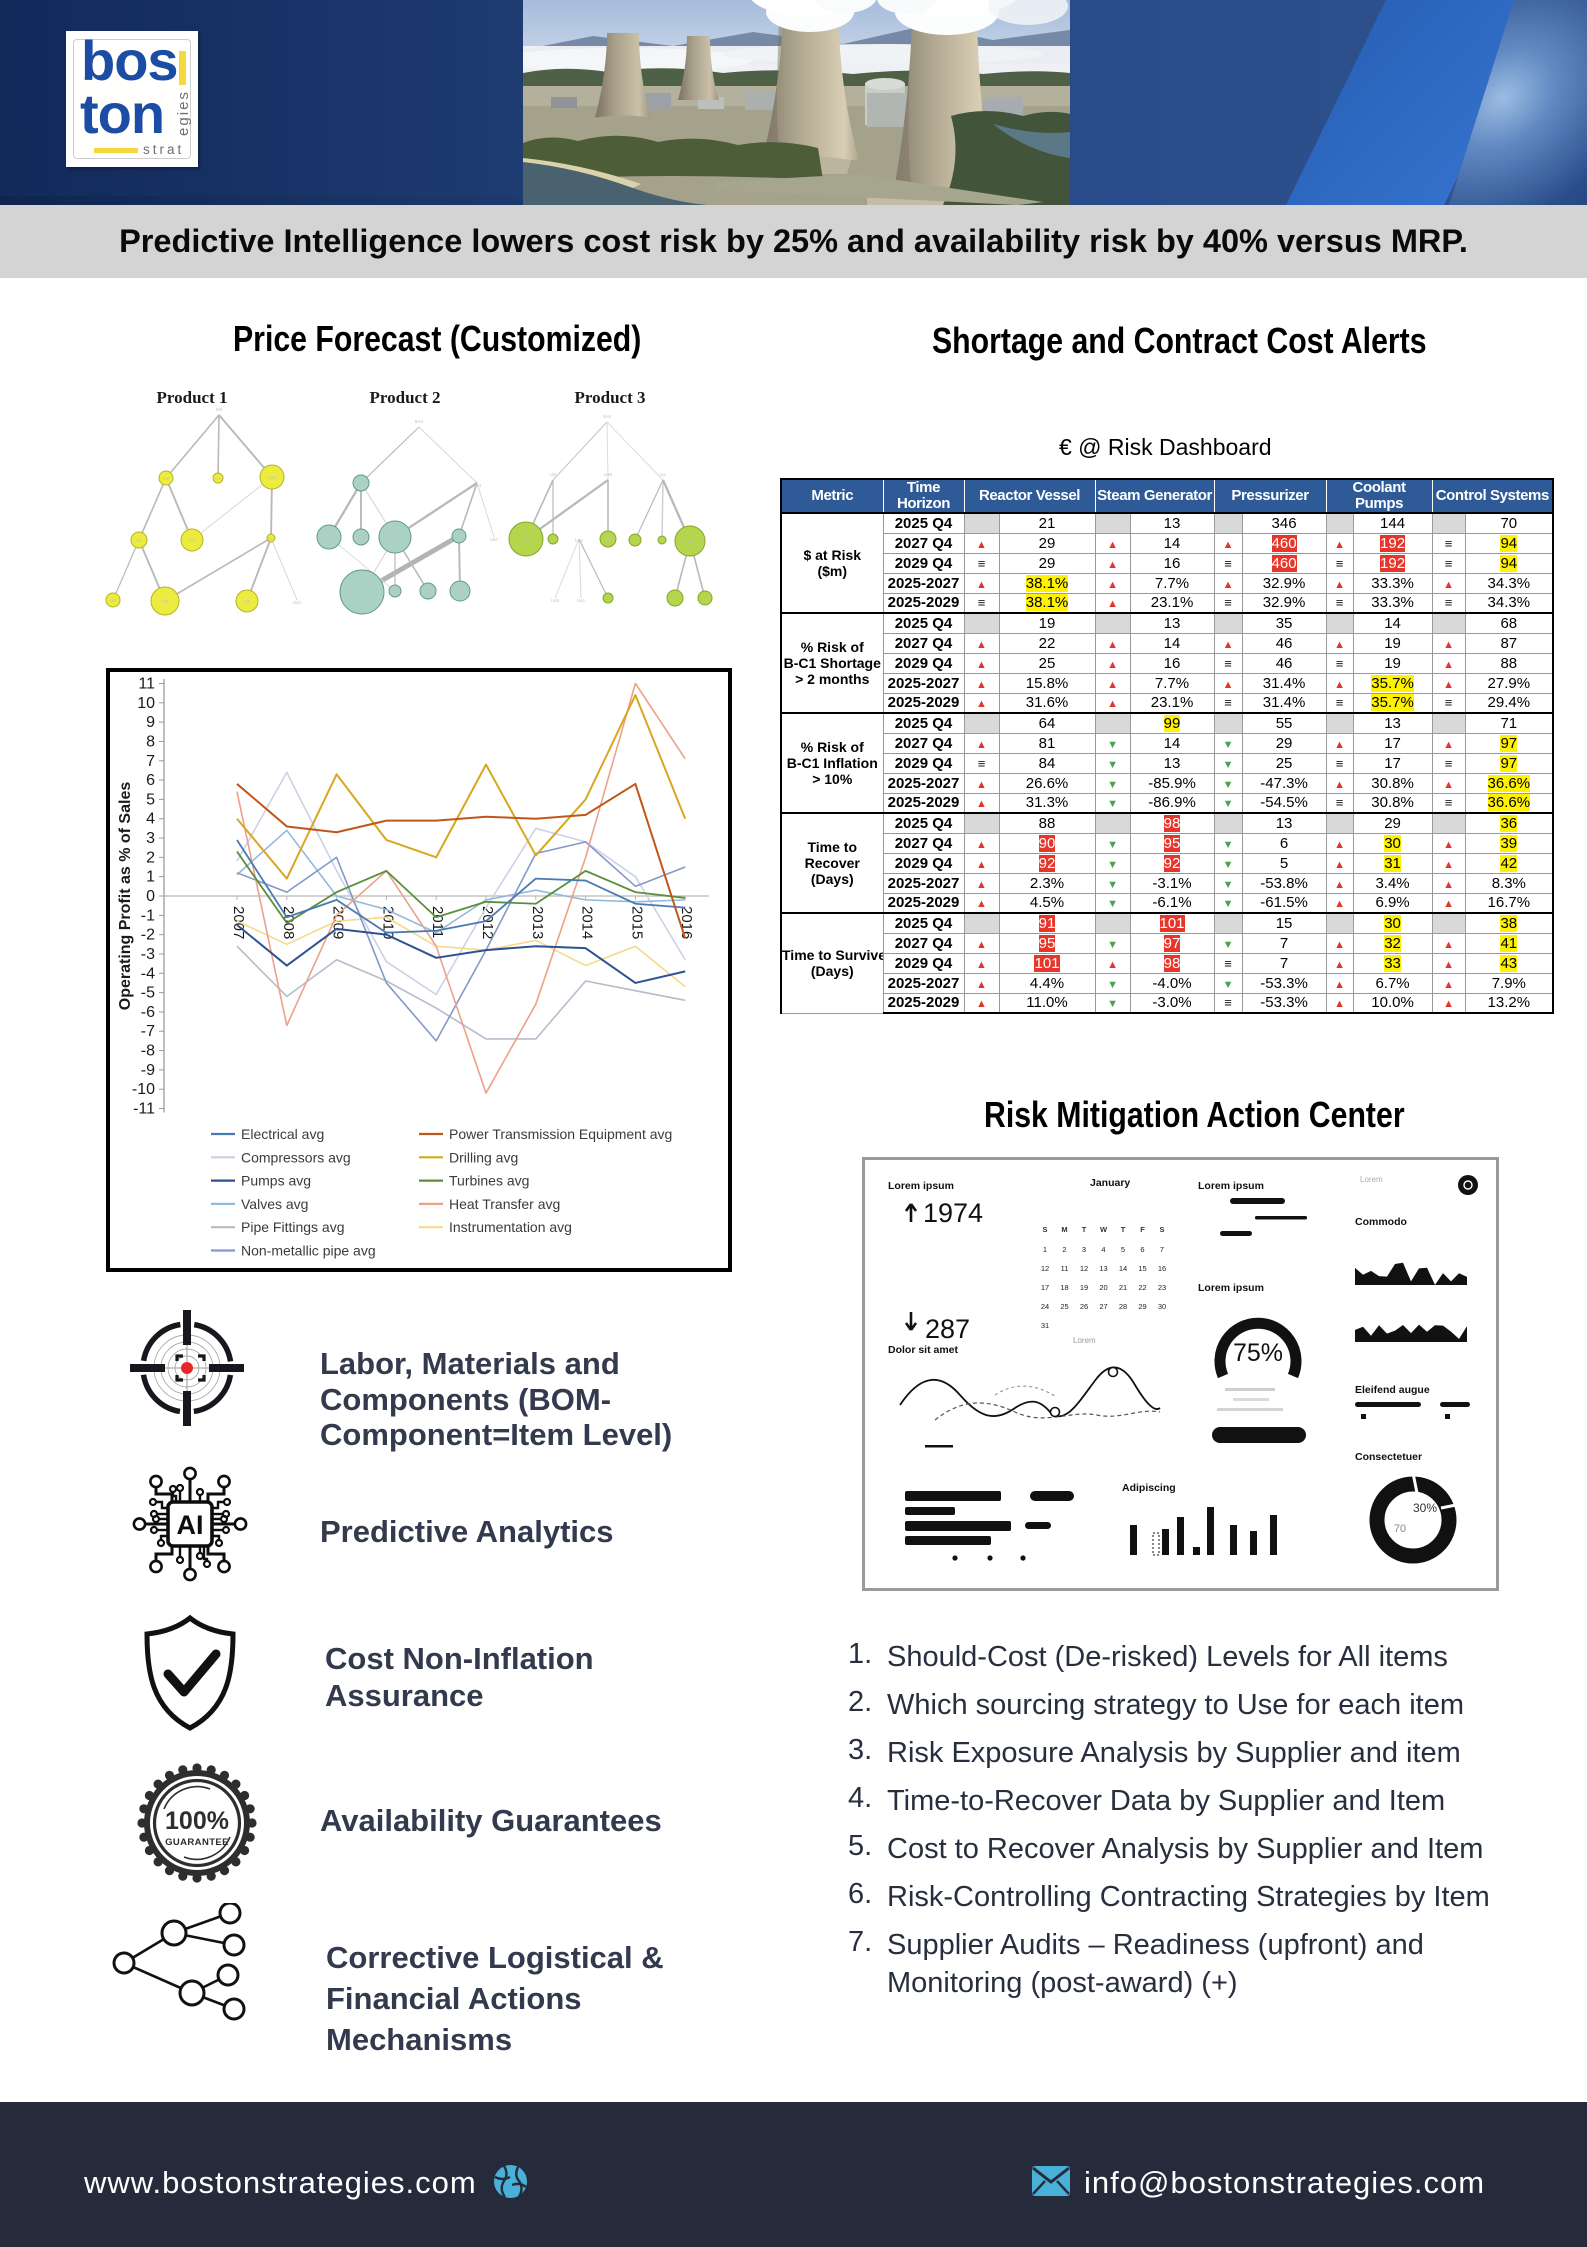 The height and width of the screenshot is (2247, 1587). I want to click on svg-text: Pumps avg, so click(276, 1181).